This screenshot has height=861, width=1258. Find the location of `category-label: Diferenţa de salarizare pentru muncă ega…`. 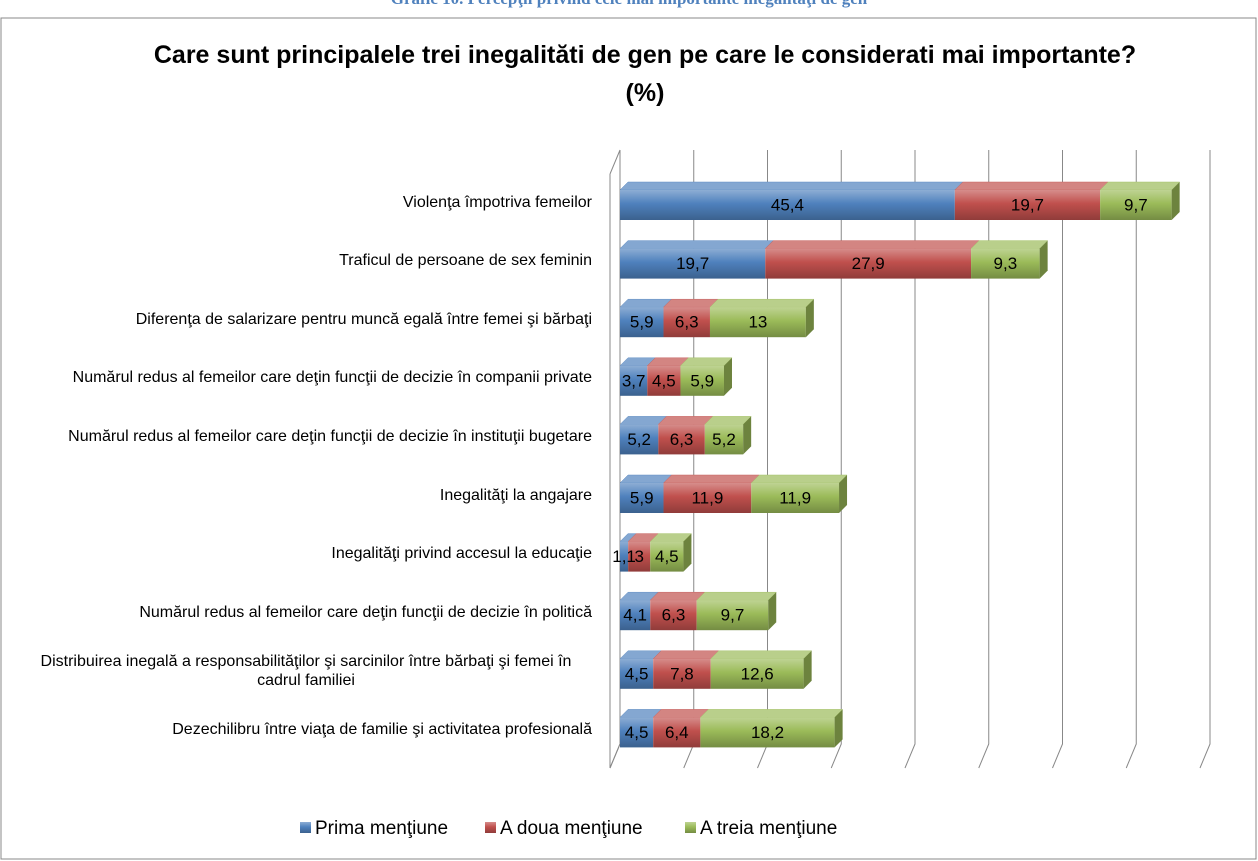

category-label: Diferenţa de salarizare pentru muncă ega… is located at coordinates (306, 319).